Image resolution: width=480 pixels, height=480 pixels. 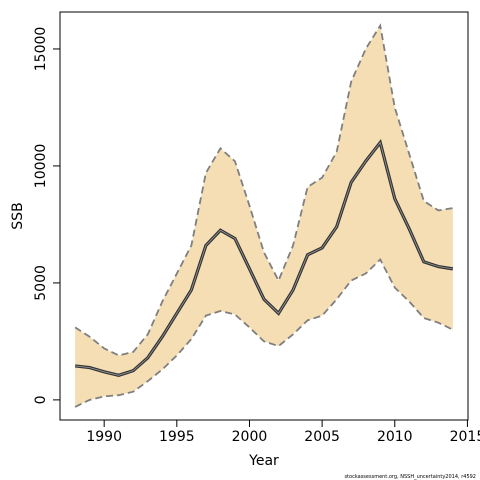 What do you see at coordinates (18, 215) in the screenshot?
I see `y-axis-label: SSB` at bounding box center [18, 215].